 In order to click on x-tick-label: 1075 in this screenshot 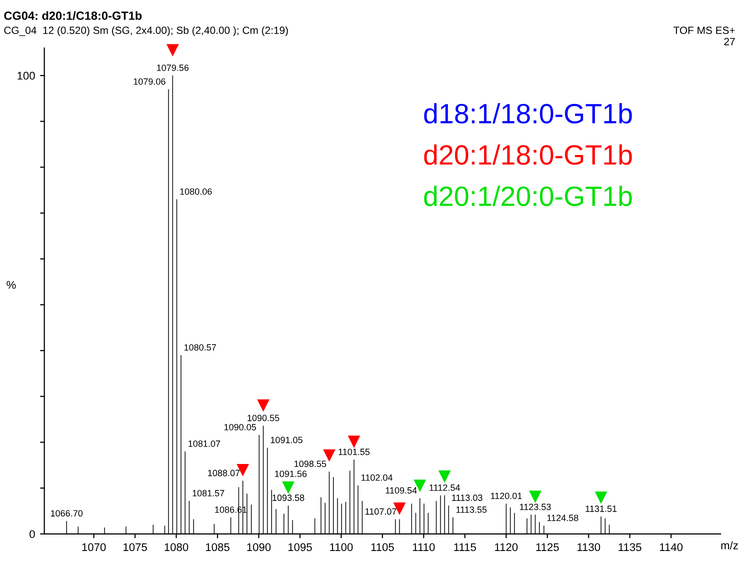, I will do `click(135, 547)`.